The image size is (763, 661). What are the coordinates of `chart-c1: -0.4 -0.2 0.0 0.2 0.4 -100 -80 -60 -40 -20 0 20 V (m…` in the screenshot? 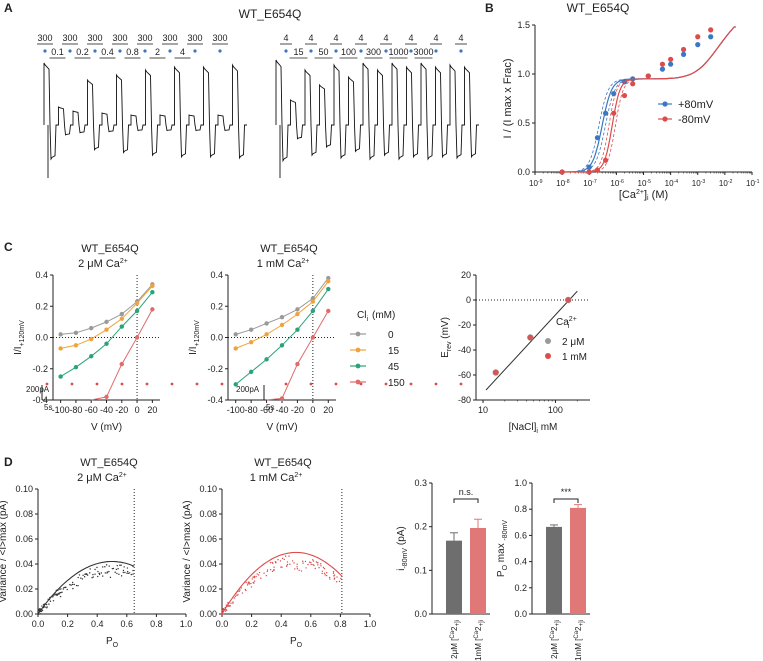 It's located at (86, 351).